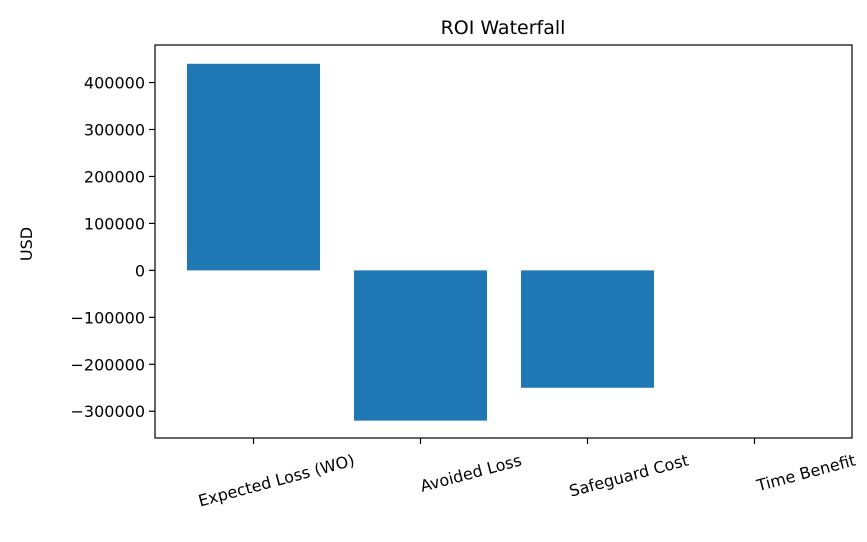 The height and width of the screenshot is (542, 867). Describe the element at coordinates (276, 481) in the screenshot. I see `x-tick-label: Expected Loss (WO)` at that location.